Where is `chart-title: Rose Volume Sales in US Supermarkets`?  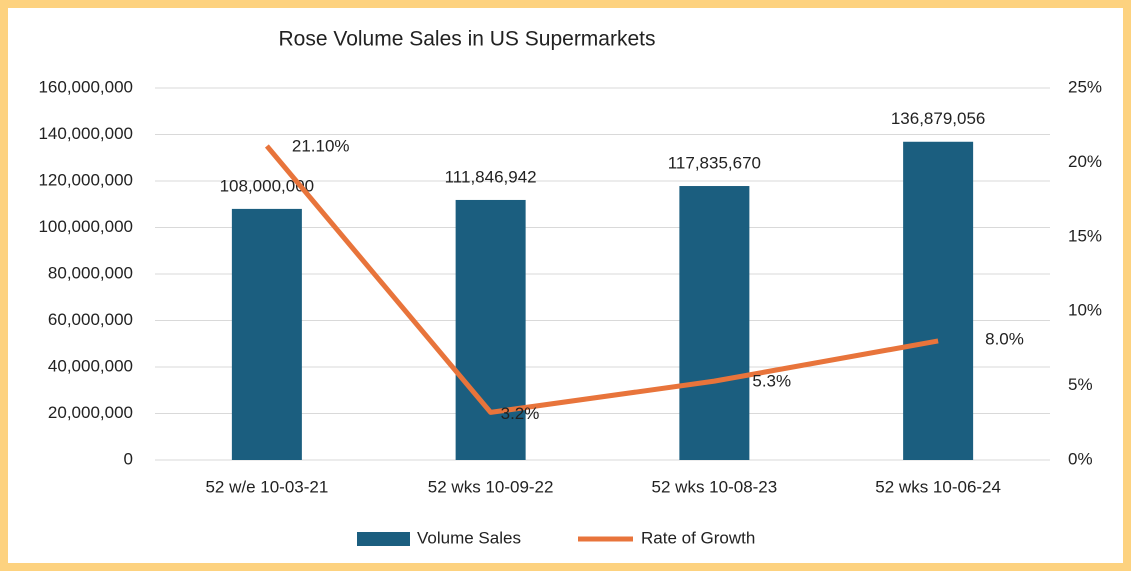 chart-title: Rose Volume Sales in US Supermarkets is located at coordinates (466, 39).